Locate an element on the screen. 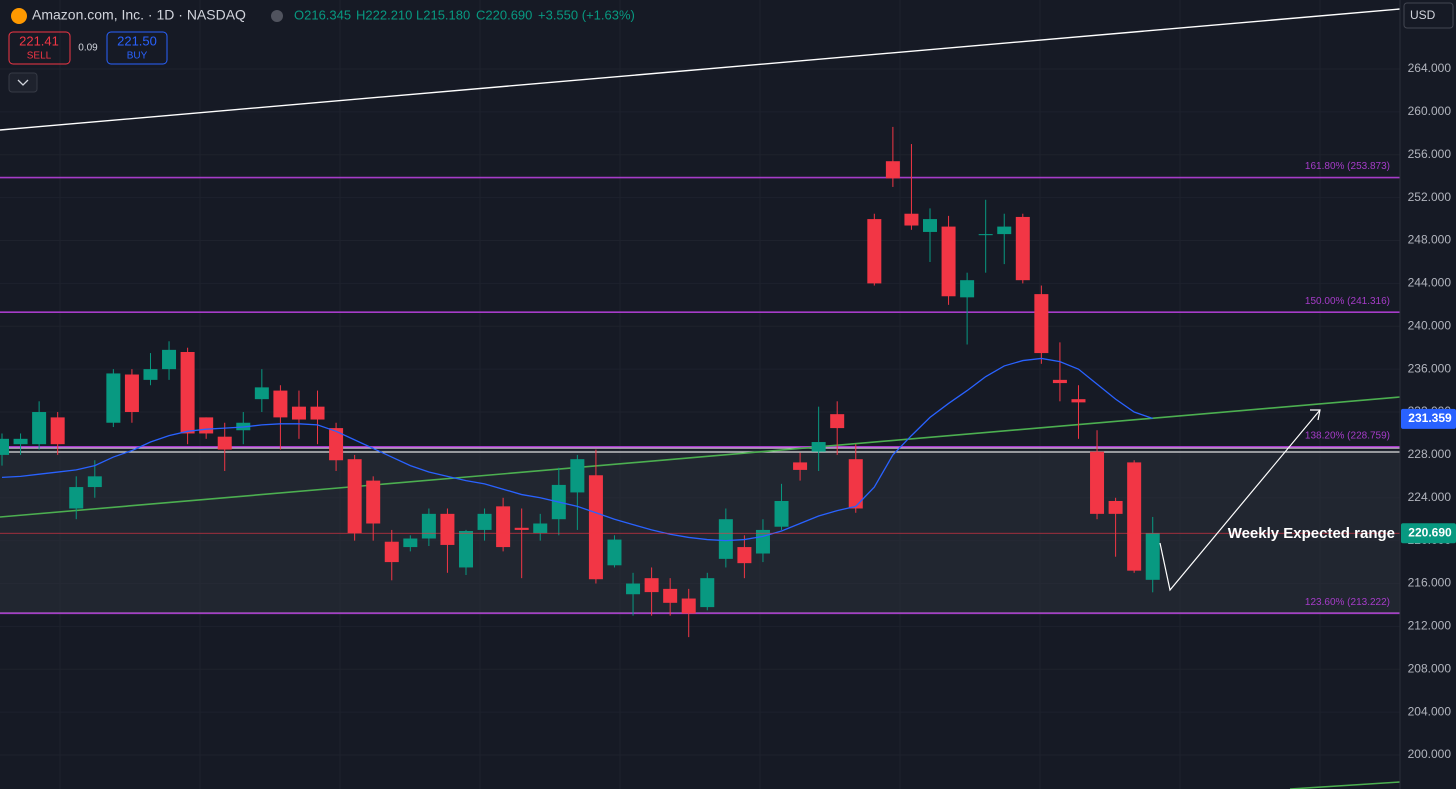 This screenshot has height=789, width=1456. y-tick-label: 228.000 is located at coordinates (1430, 454).